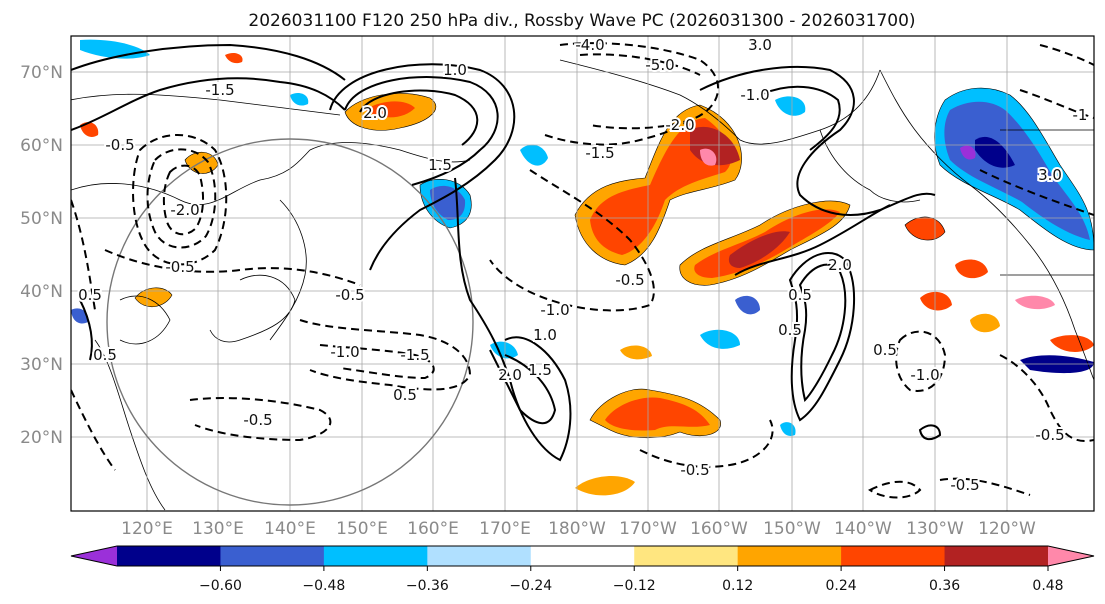  What do you see at coordinates (323, 586) in the screenshot?
I see `colorbar-tick-label: −0.48` at bounding box center [323, 586].